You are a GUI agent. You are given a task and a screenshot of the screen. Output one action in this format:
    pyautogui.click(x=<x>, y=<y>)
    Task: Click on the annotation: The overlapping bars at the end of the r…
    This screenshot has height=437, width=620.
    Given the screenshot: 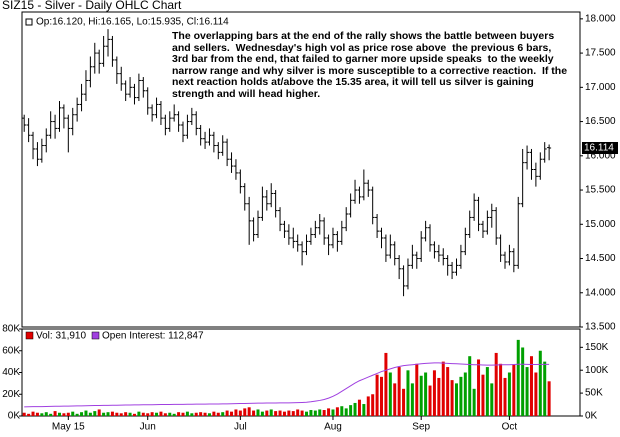 What is the action you would take?
    pyautogui.click(x=369, y=65)
    